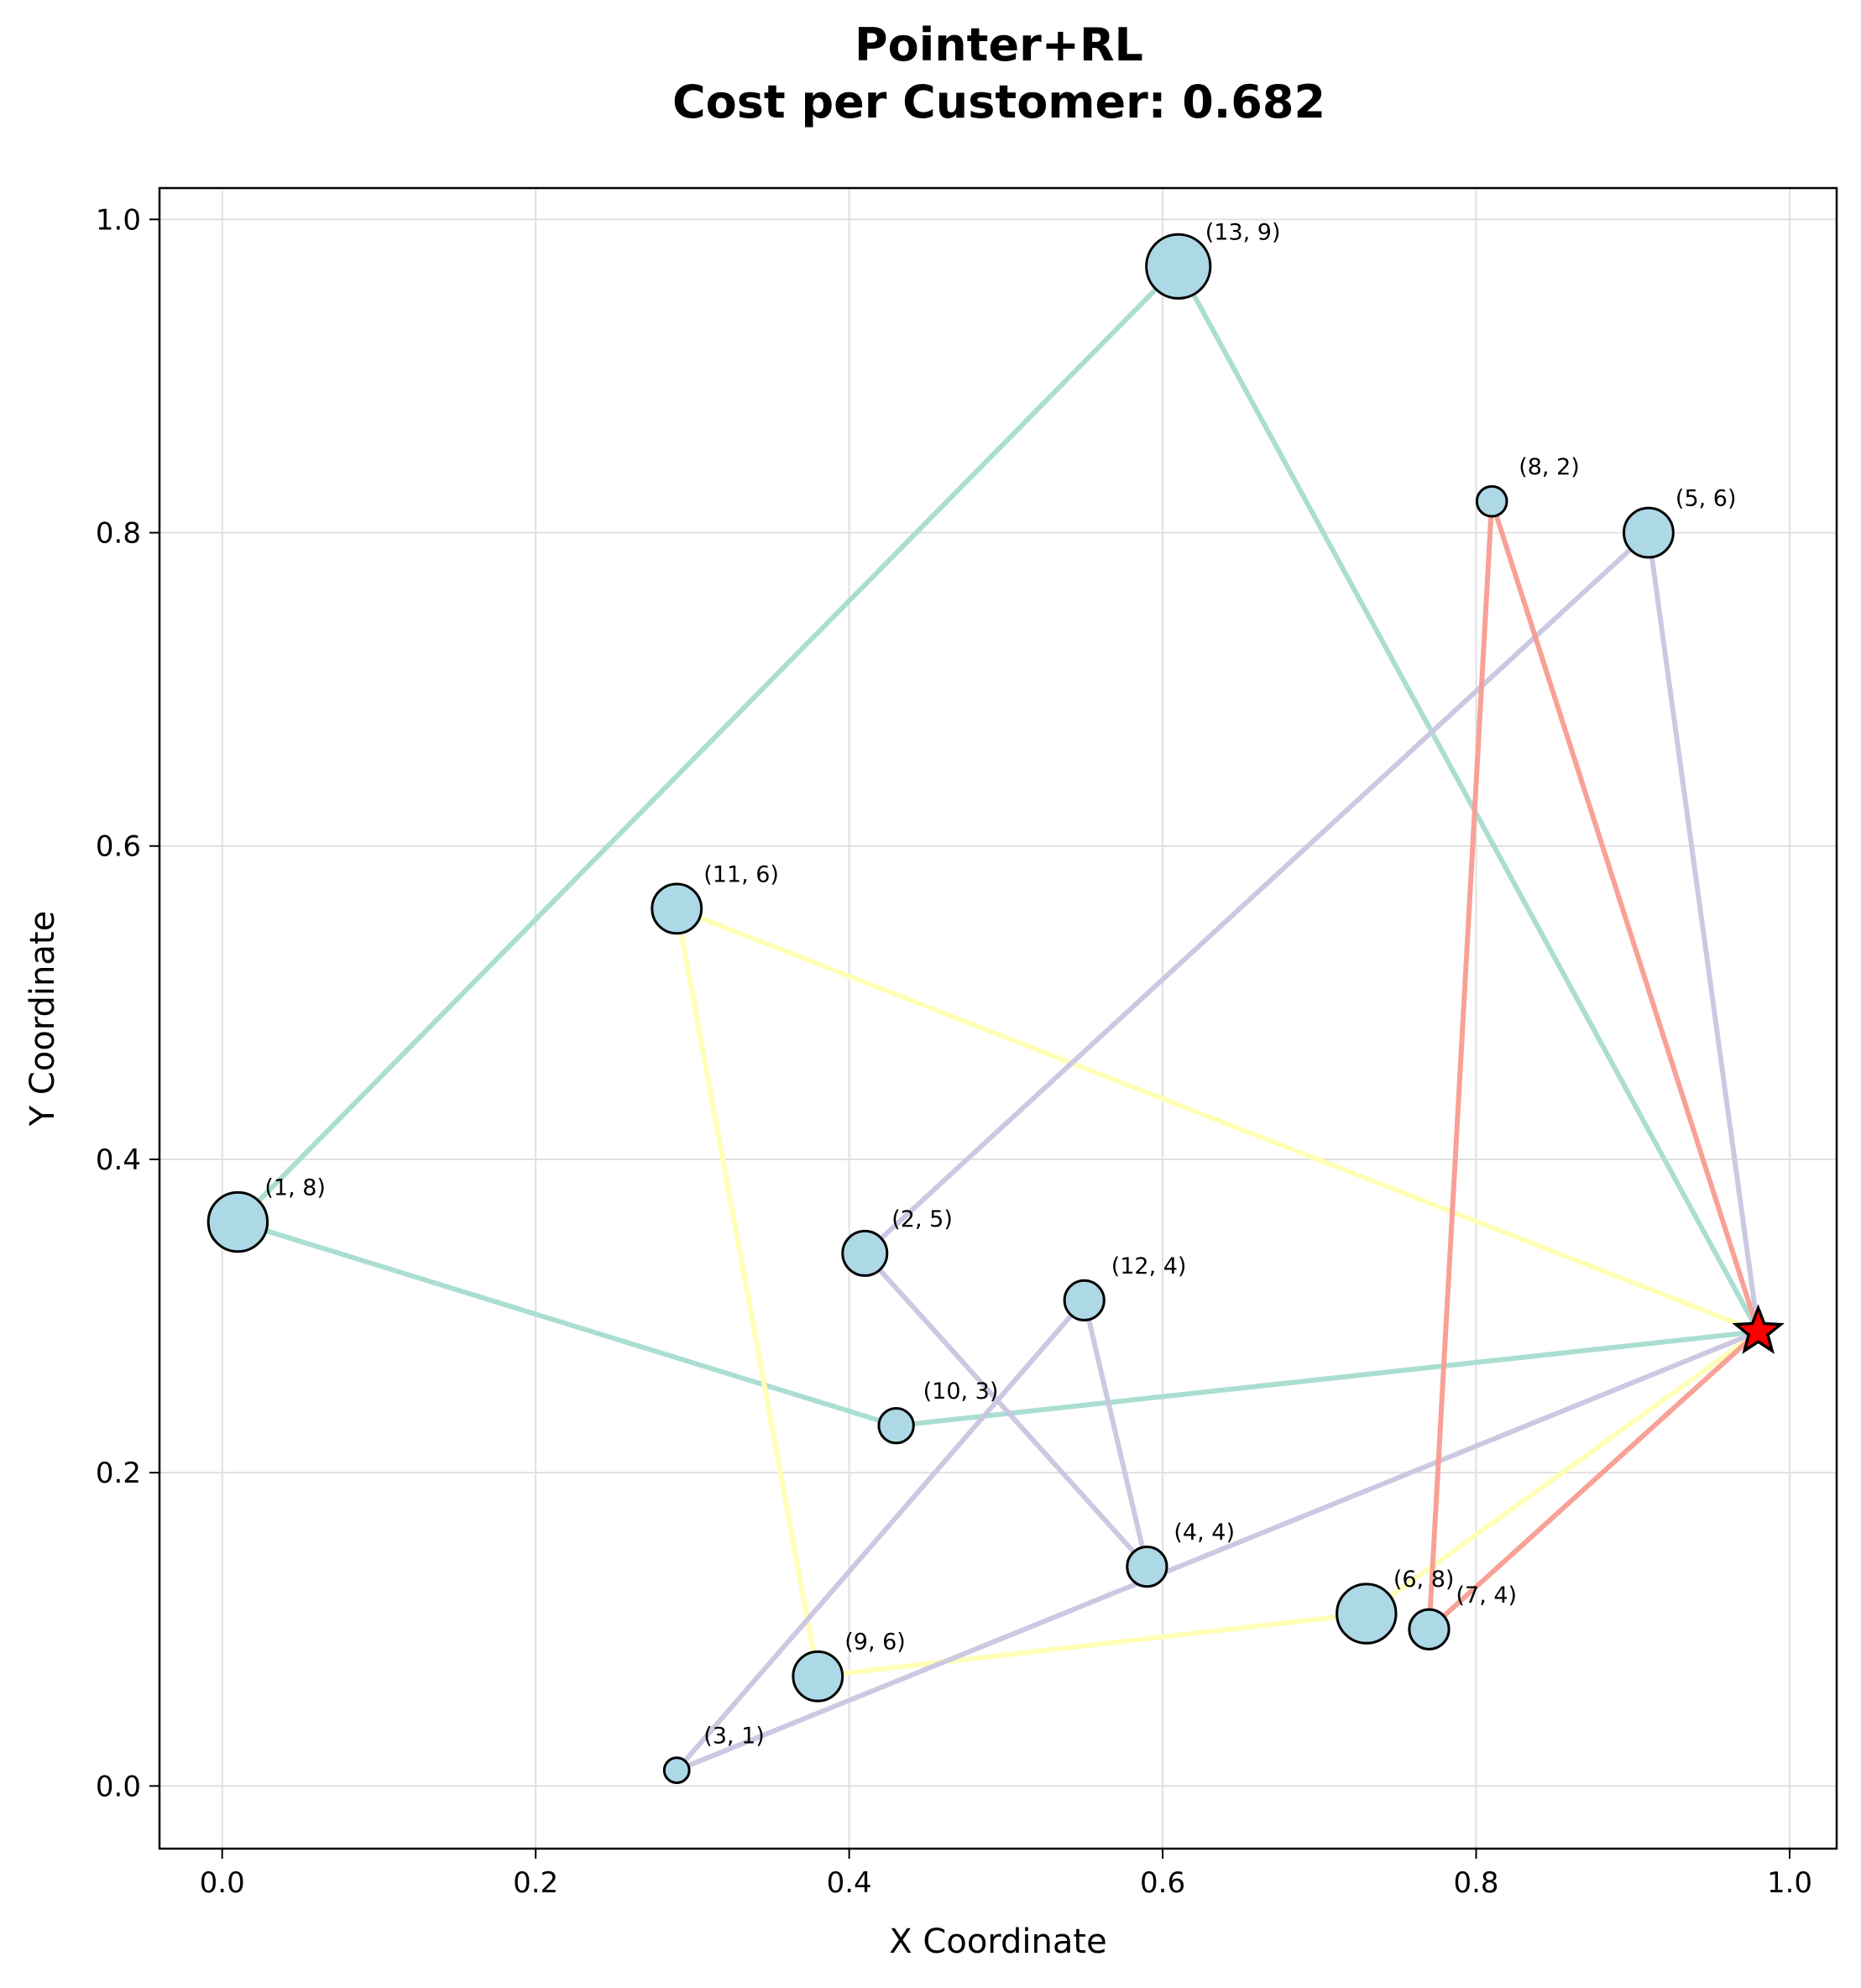 The width and height of the screenshot is (1861, 1988). I want to click on chart-subtitle: Cost per Customer: 0.682, so click(998, 102).